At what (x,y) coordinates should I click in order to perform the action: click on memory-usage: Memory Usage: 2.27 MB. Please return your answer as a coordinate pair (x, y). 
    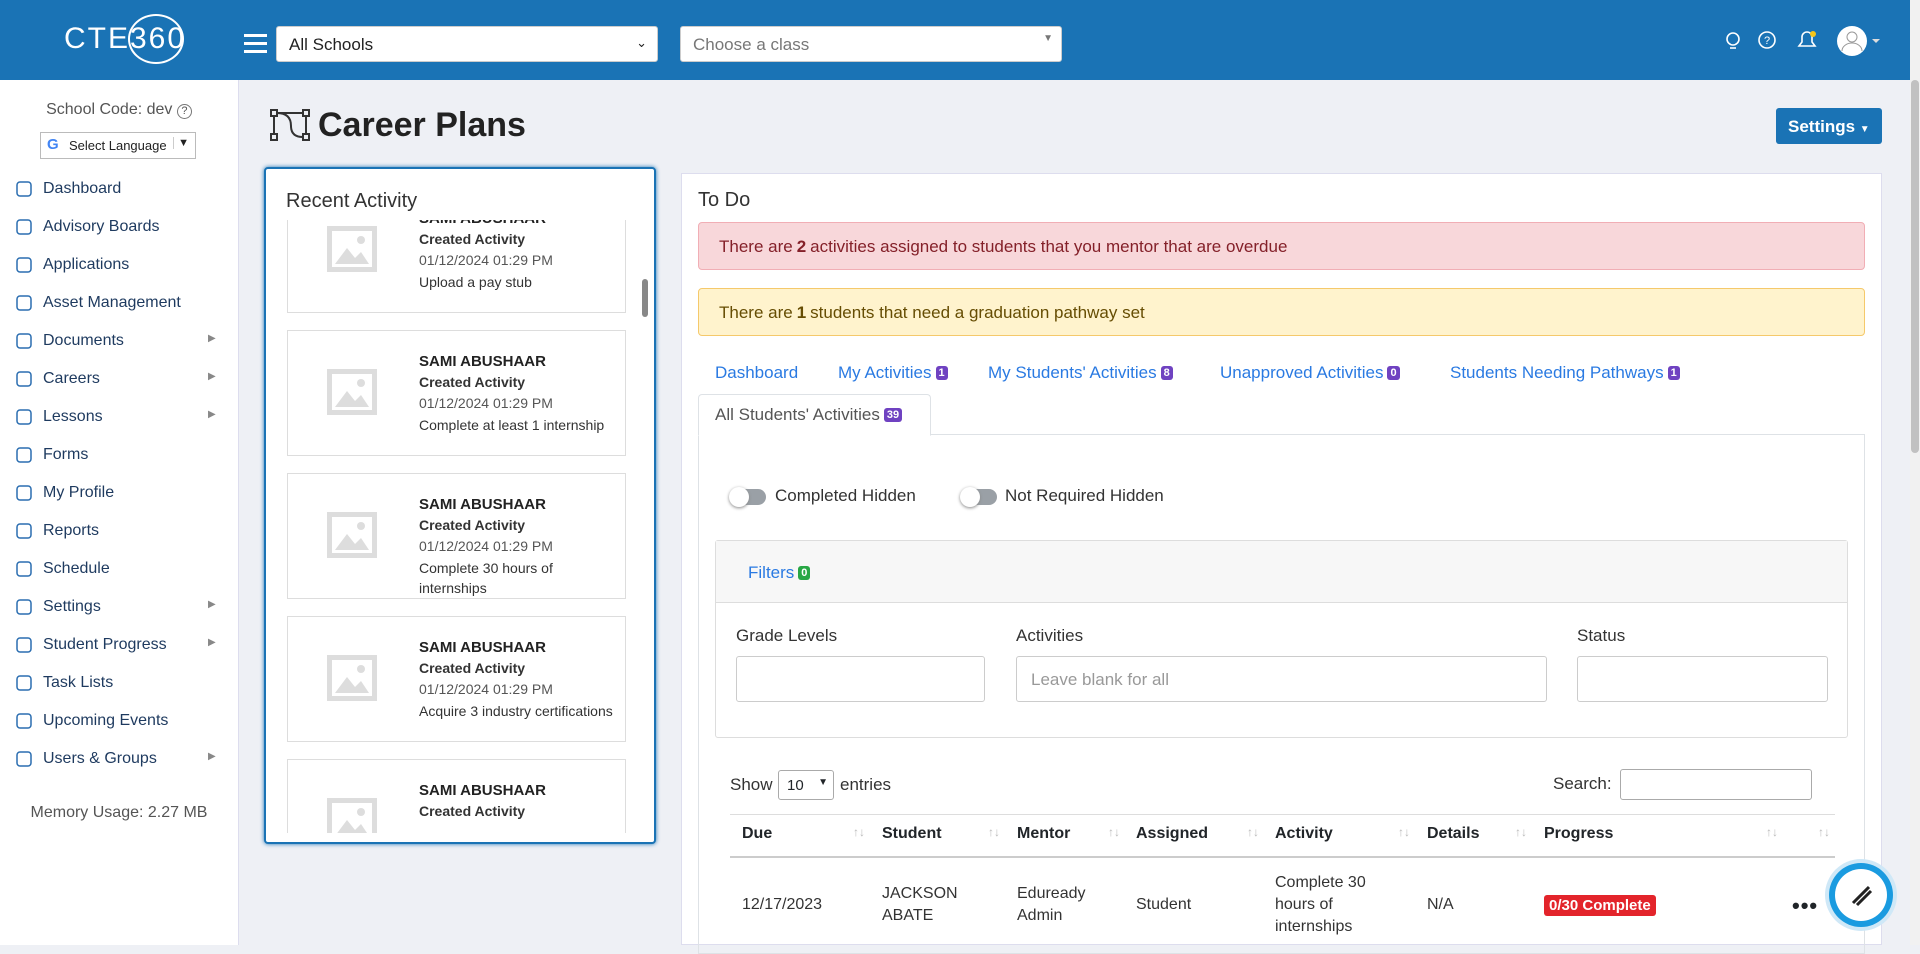
    Looking at the image, I should click on (119, 812).